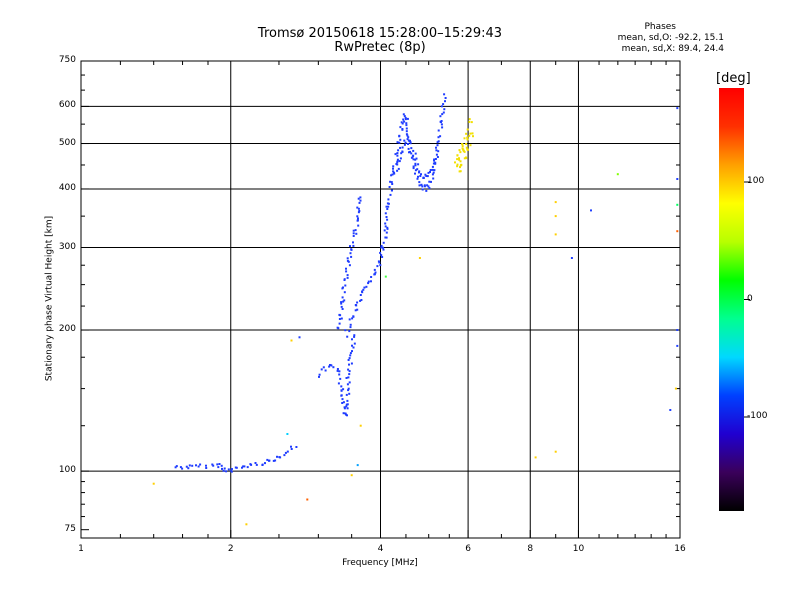 The height and width of the screenshot is (600, 800). What do you see at coordinates (67, 470) in the screenshot?
I see `y-tick-label: 100` at bounding box center [67, 470].